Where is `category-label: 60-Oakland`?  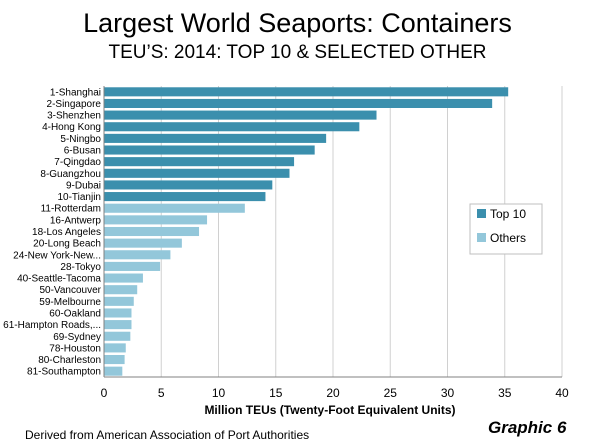
category-label: 60-Oakland is located at coordinates (75, 313).